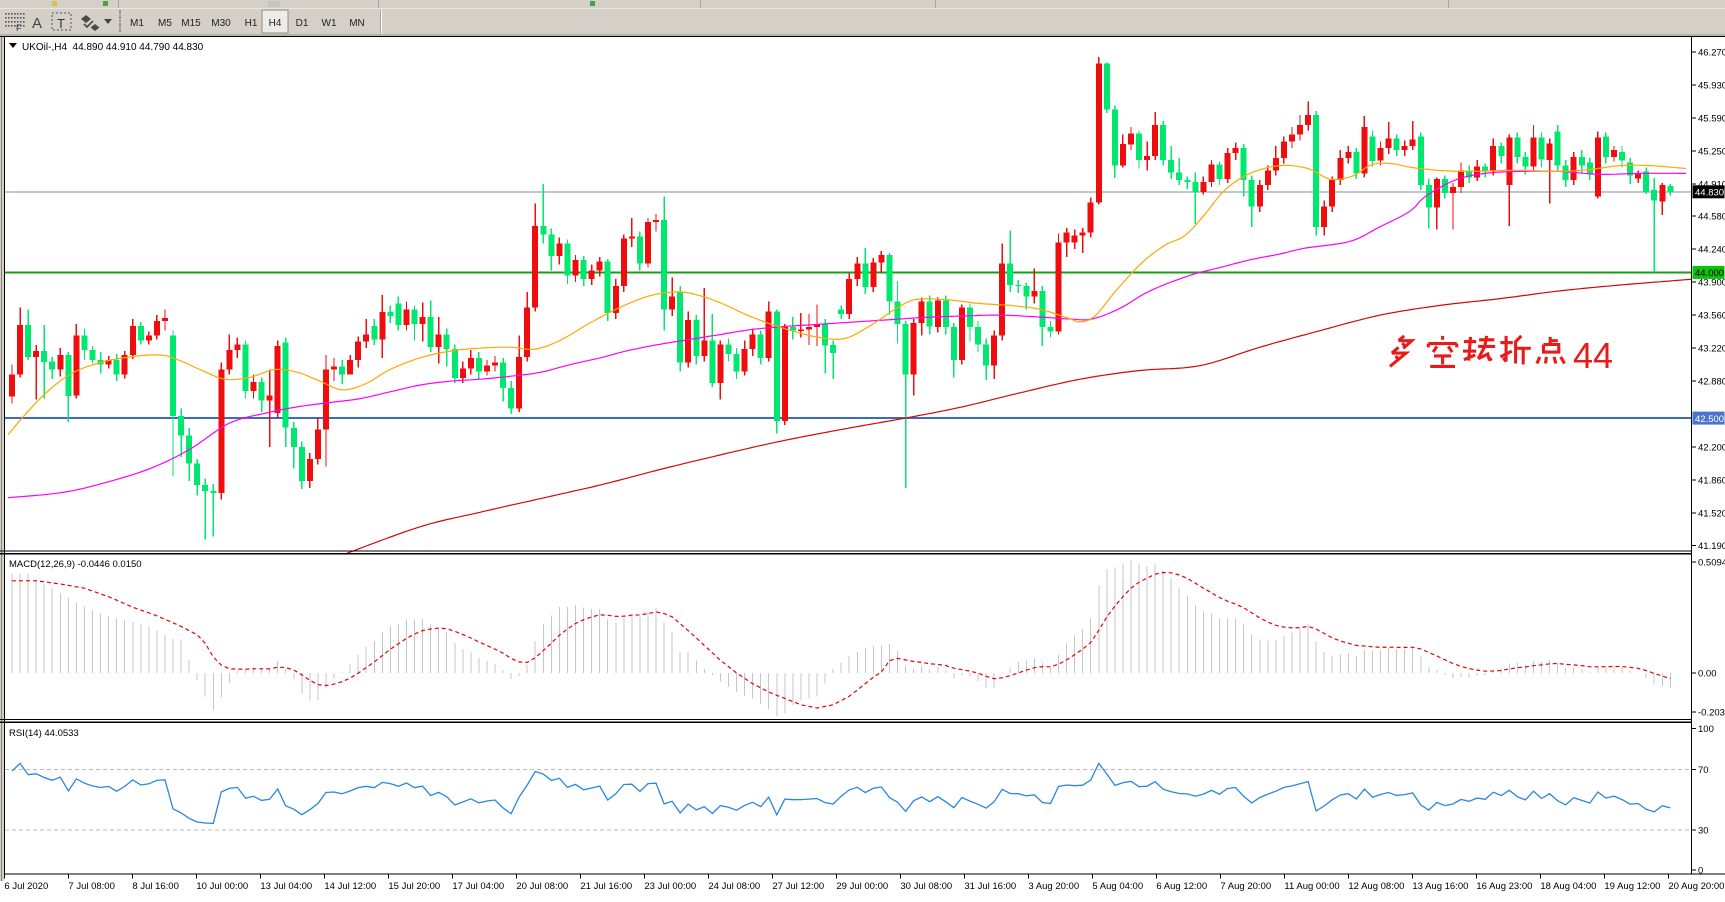  I want to click on svg-text: 29 Jul 00:00, so click(862, 886).